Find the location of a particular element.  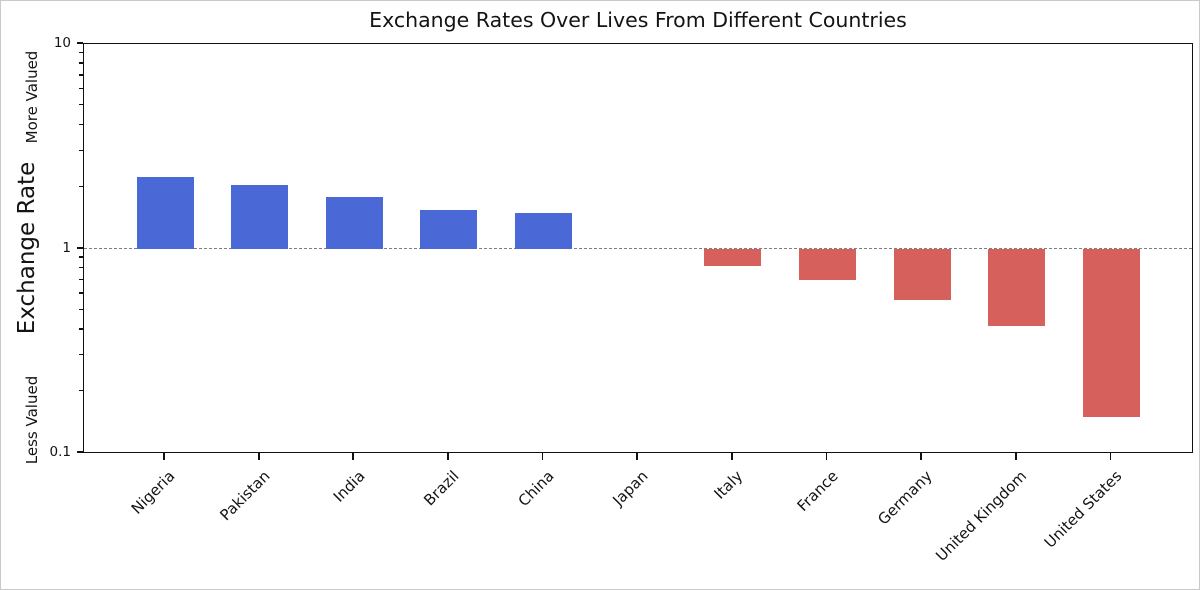

bar-italy is located at coordinates (733, 257).